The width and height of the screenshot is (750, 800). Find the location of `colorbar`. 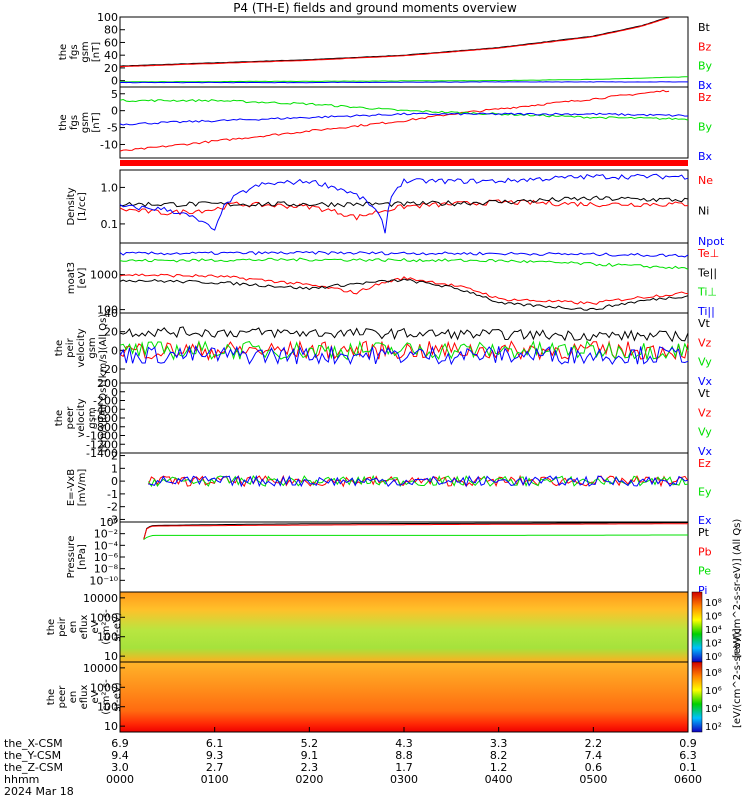

colorbar is located at coordinates (697, 627).